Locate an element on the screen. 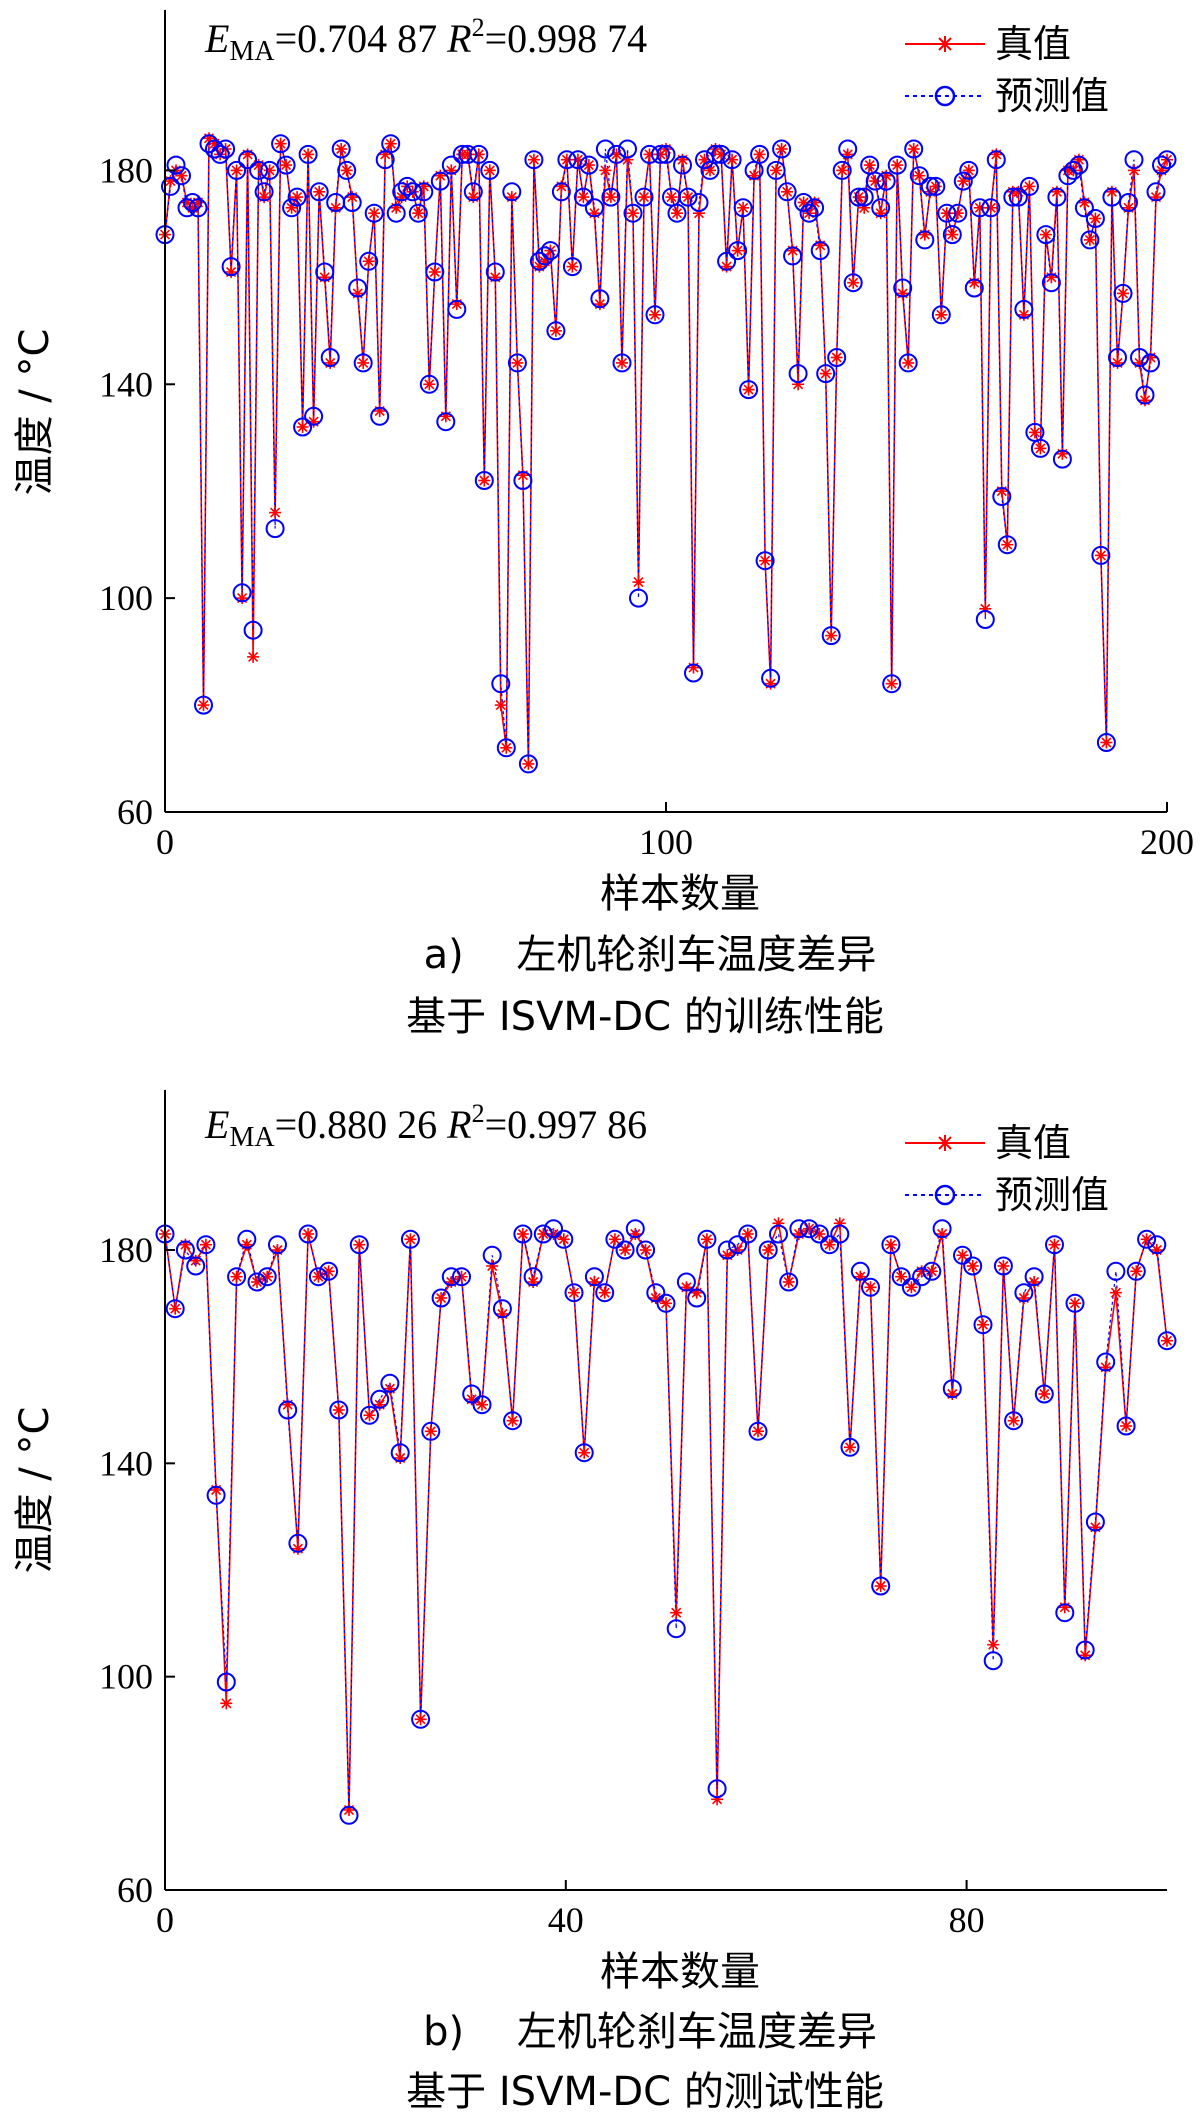 The image size is (1200, 2122). panel-a-ytick-label: 60 is located at coordinates (135, 812).